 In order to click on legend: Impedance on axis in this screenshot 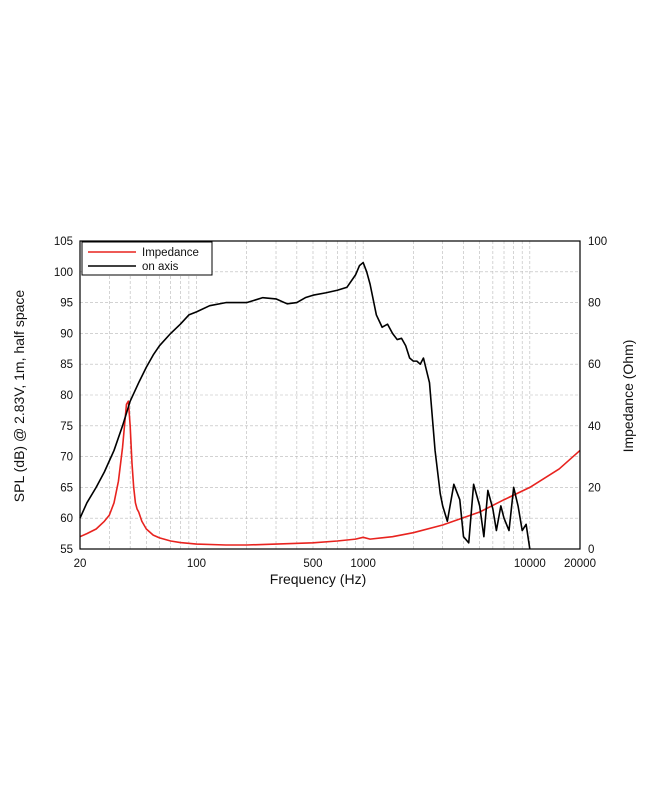, I will do `click(147, 258)`.